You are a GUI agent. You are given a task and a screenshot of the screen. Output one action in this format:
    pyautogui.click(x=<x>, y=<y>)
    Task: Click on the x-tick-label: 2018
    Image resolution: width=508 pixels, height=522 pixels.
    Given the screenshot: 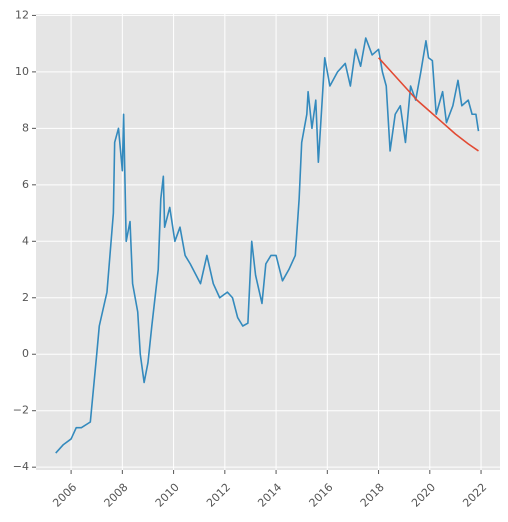 What is the action you would take?
    pyautogui.click(x=372, y=495)
    